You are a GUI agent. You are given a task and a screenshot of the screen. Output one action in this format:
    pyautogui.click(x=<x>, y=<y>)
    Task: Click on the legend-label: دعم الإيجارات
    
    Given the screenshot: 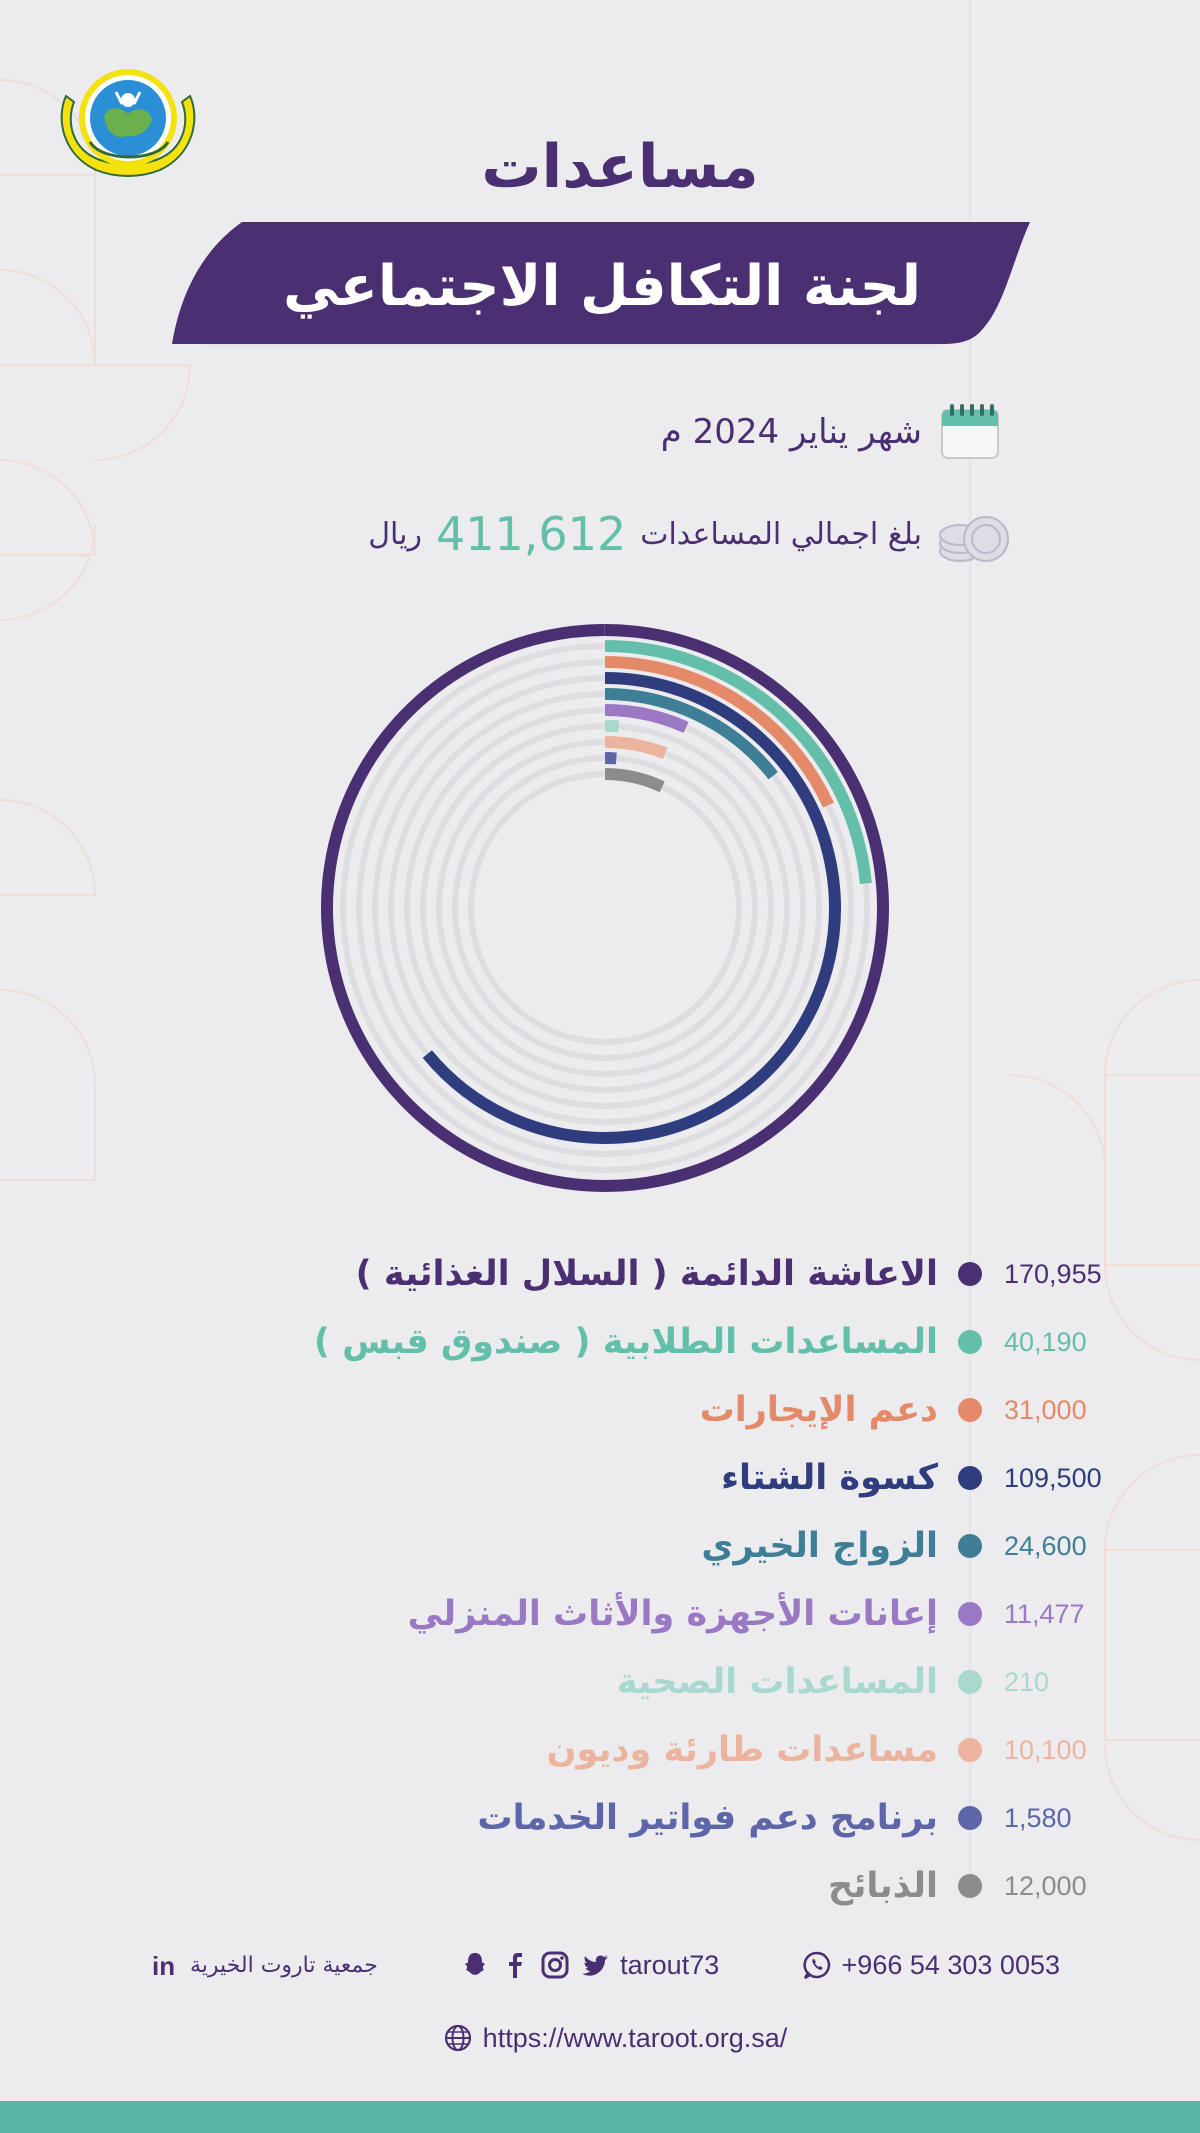 What is the action you would take?
    pyautogui.click(x=818, y=1410)
    